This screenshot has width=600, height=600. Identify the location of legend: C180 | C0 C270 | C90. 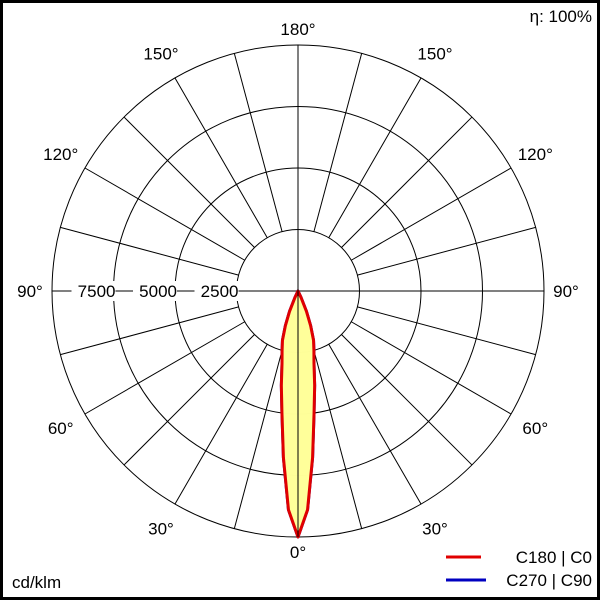
(519, 569).